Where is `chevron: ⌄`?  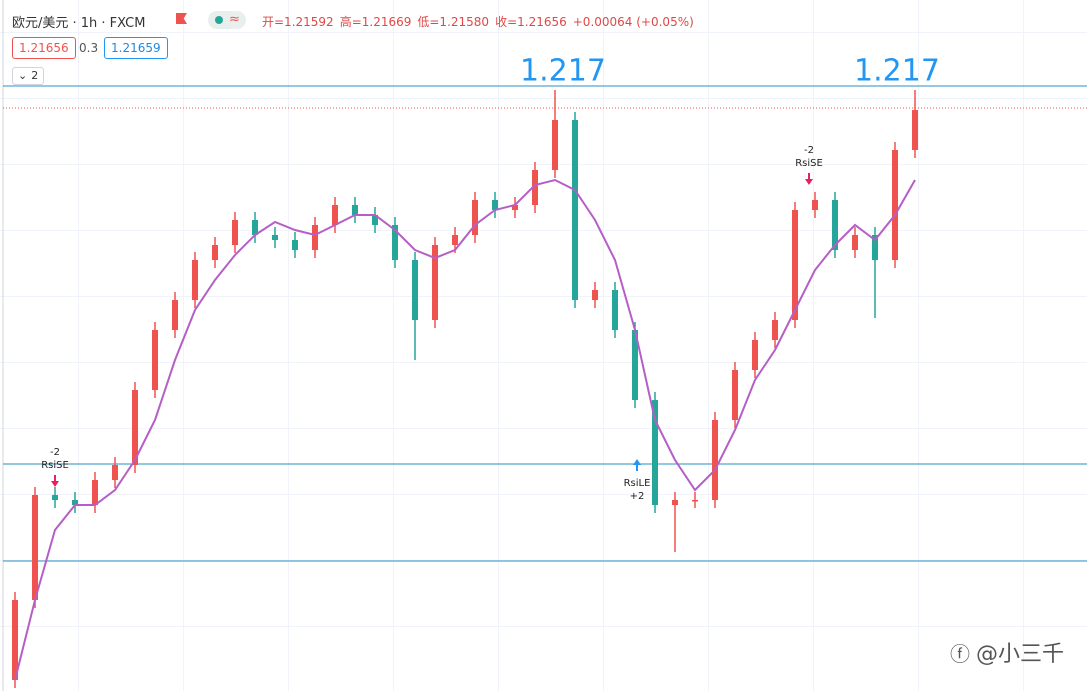 chevron: ⌄ is located at coordinates (23, 75).